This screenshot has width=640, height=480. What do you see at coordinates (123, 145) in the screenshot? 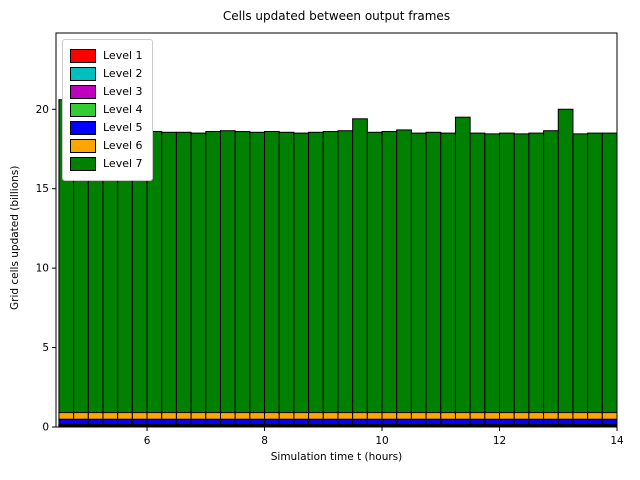
I see `legend-label: Level 6` at bounding box center [123, 145].